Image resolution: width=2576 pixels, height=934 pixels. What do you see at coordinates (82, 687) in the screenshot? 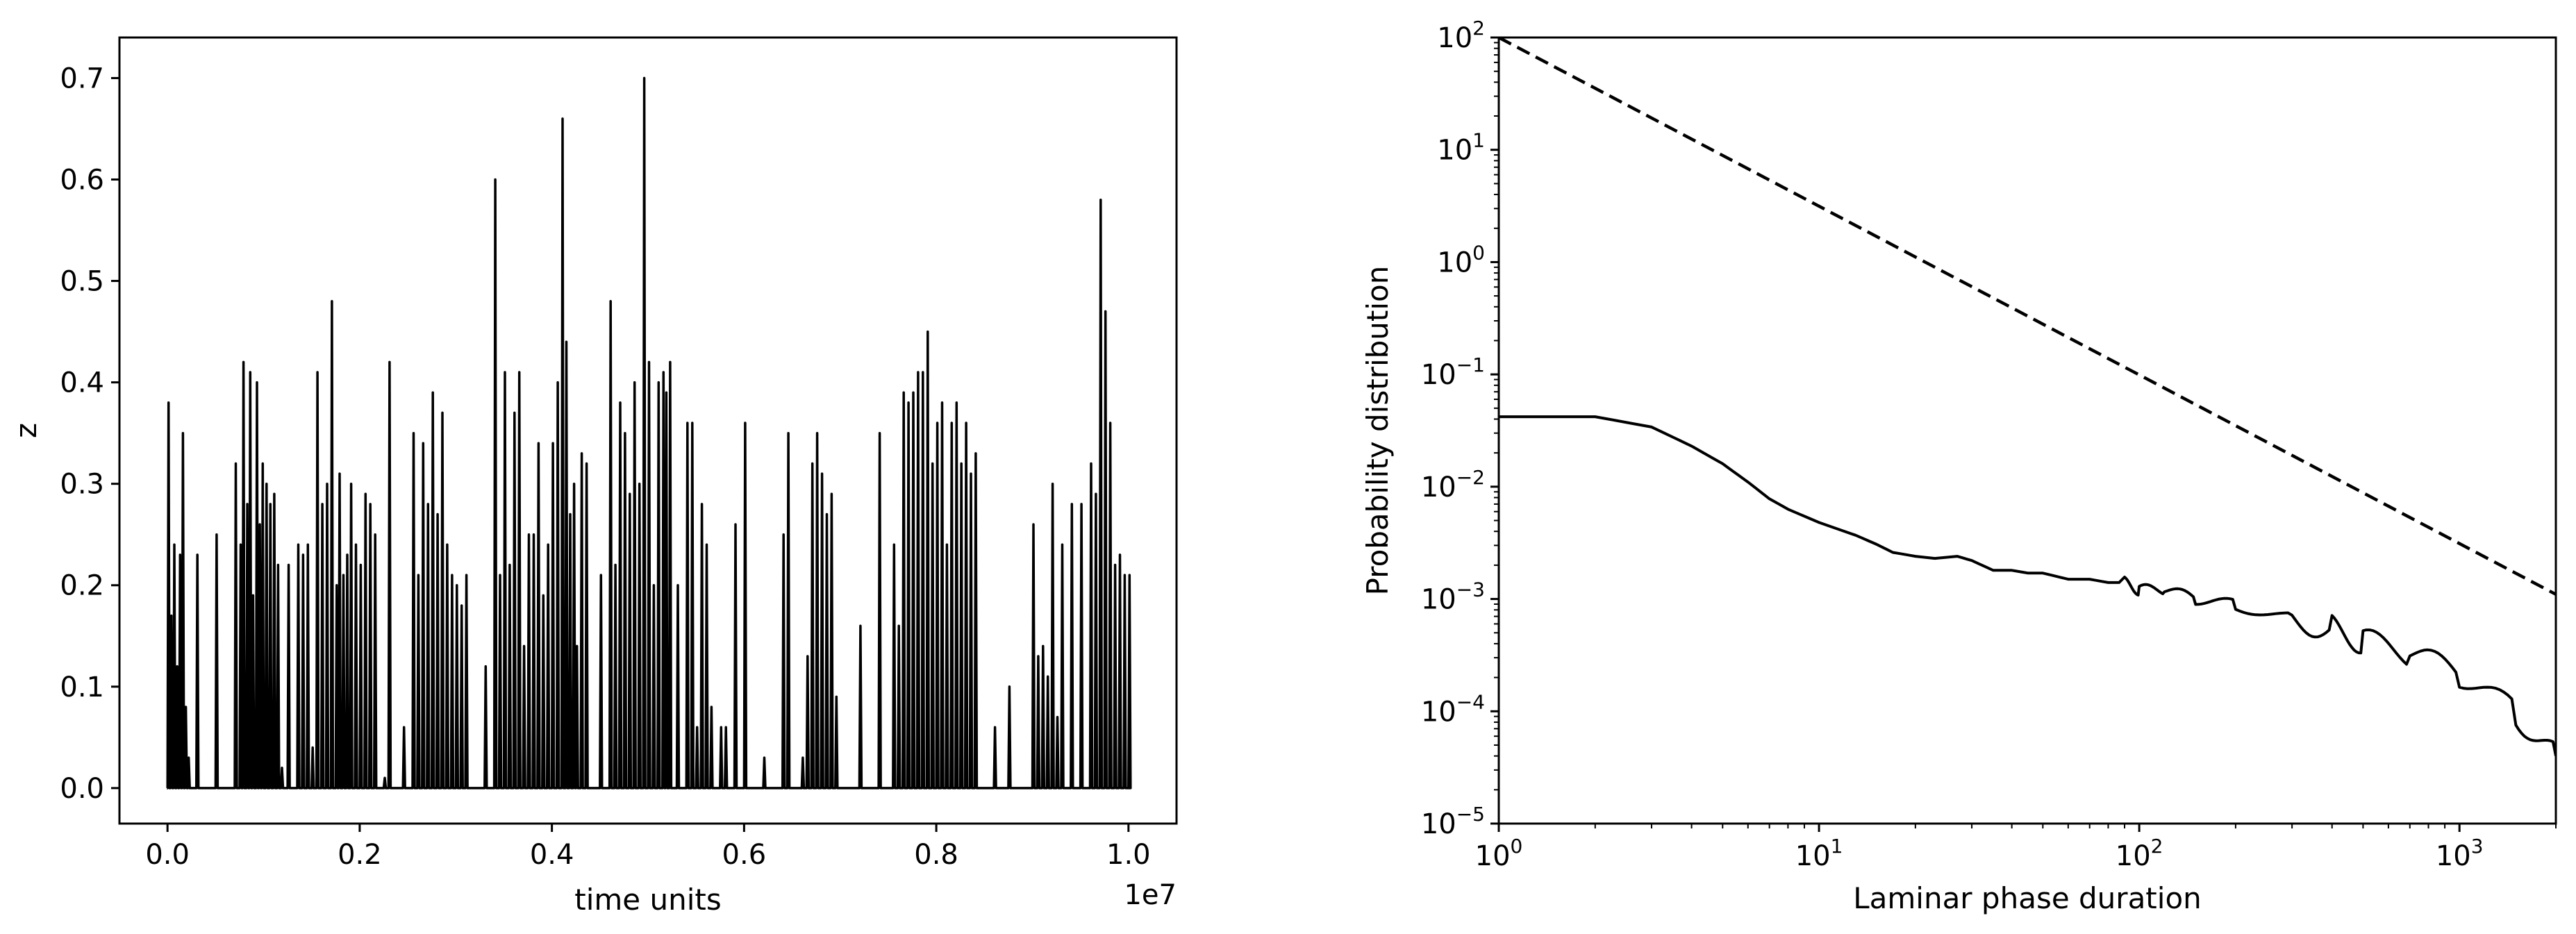
I see `left-y-tick-label: 0.1` at bounding box center [82, 687].